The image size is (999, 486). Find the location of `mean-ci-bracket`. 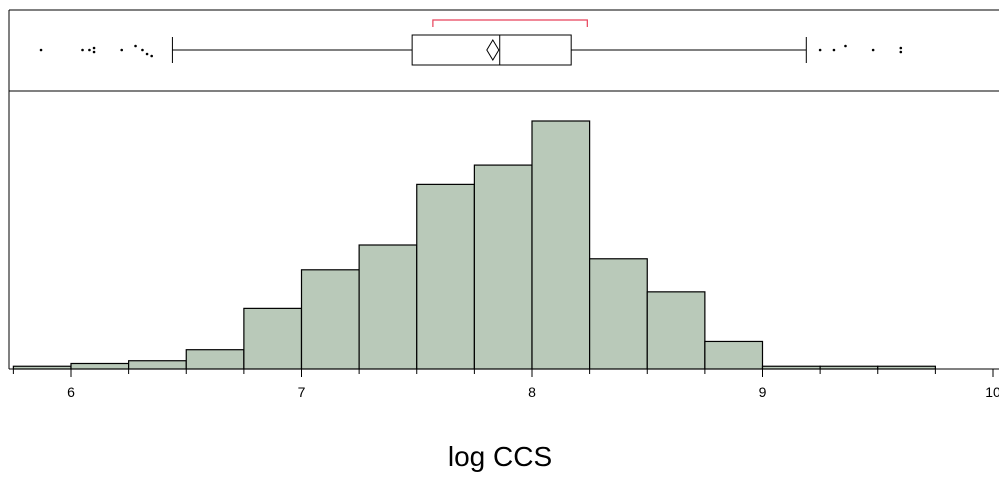

mean-ci-bracket is located at coordinates (510, 23).